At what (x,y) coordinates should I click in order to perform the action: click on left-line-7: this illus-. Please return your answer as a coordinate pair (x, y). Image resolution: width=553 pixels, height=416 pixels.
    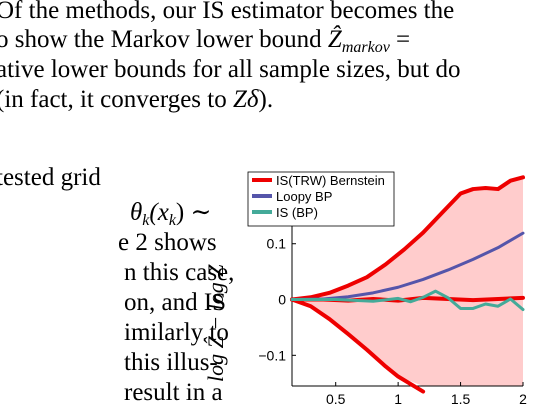
    Looking at the image, I should click on (171, 362).